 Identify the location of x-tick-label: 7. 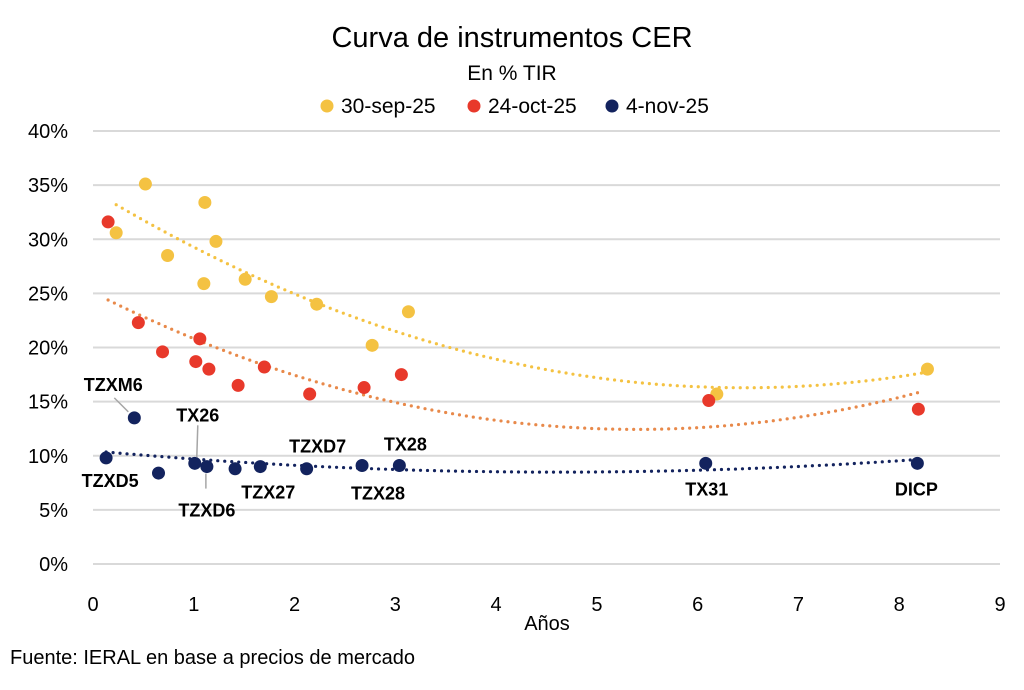
(798, 605).